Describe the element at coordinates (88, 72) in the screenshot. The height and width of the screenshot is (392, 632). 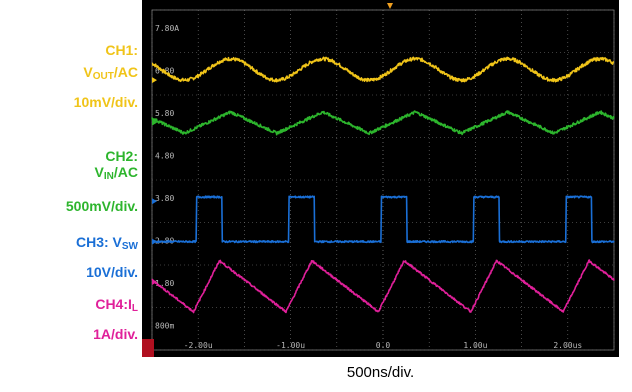
I see `ch1-signal-v: V` at that location.